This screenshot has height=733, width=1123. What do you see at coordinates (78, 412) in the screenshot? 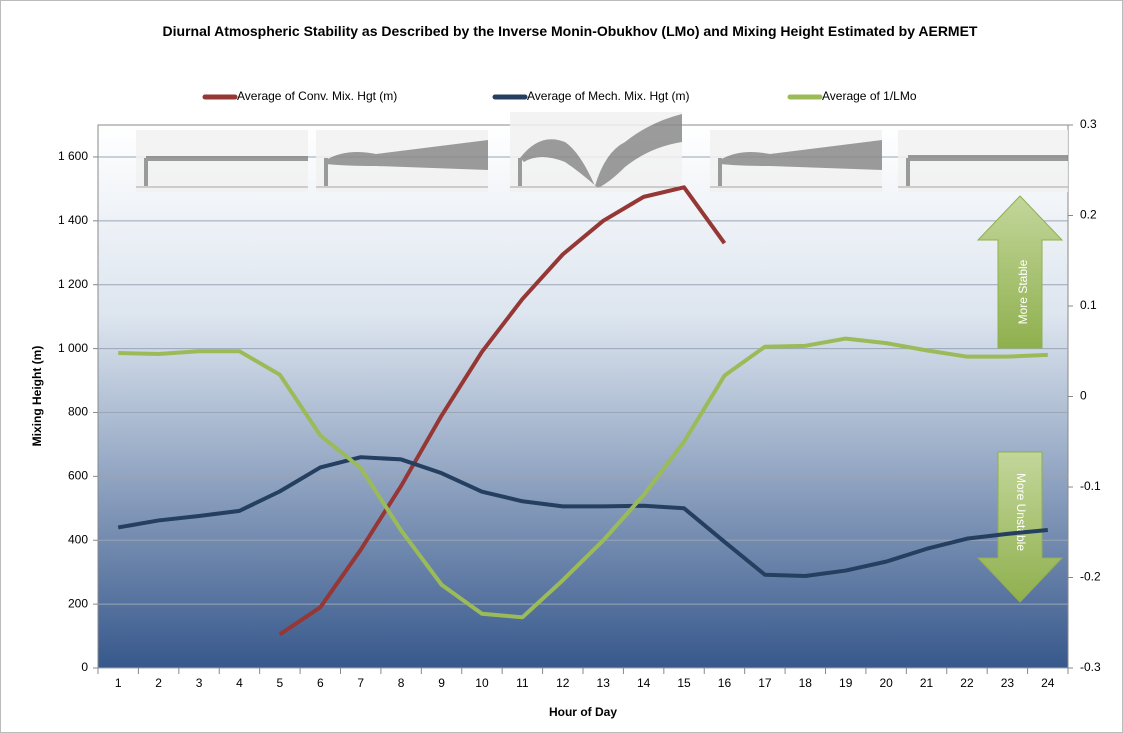
I see `y-tick-label: 800` at bounding box center [78, 412].